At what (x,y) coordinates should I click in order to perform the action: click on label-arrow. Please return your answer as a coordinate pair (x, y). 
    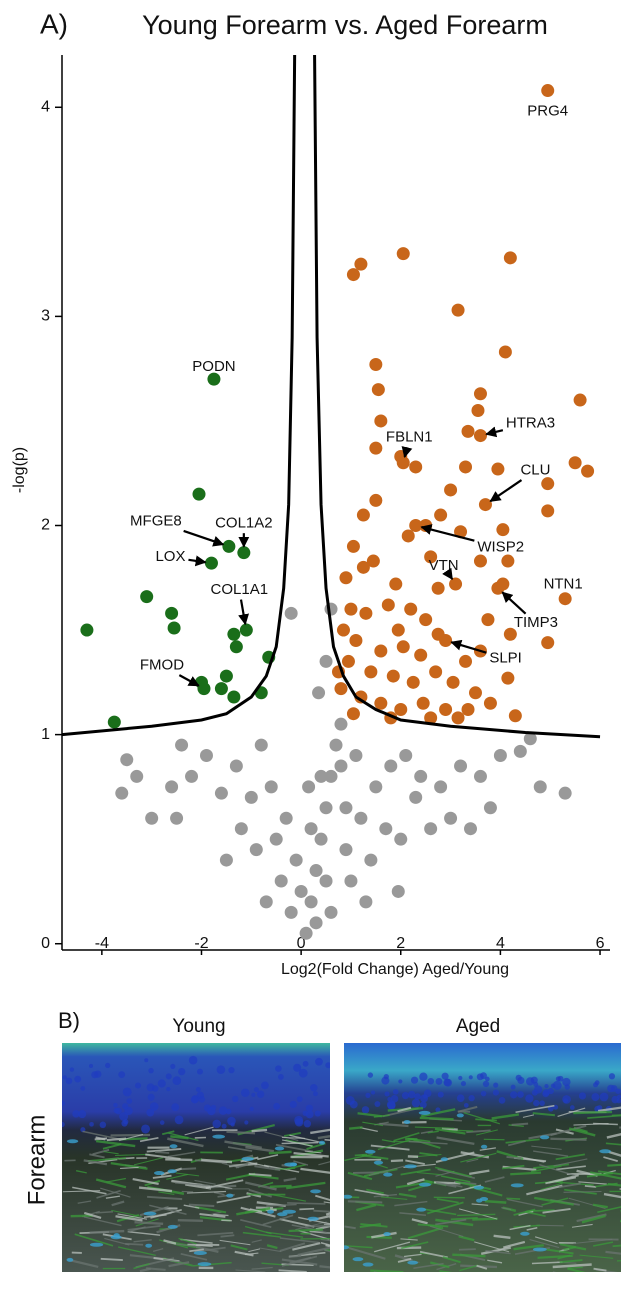
    Looking at the image, I should click on (196, 561).